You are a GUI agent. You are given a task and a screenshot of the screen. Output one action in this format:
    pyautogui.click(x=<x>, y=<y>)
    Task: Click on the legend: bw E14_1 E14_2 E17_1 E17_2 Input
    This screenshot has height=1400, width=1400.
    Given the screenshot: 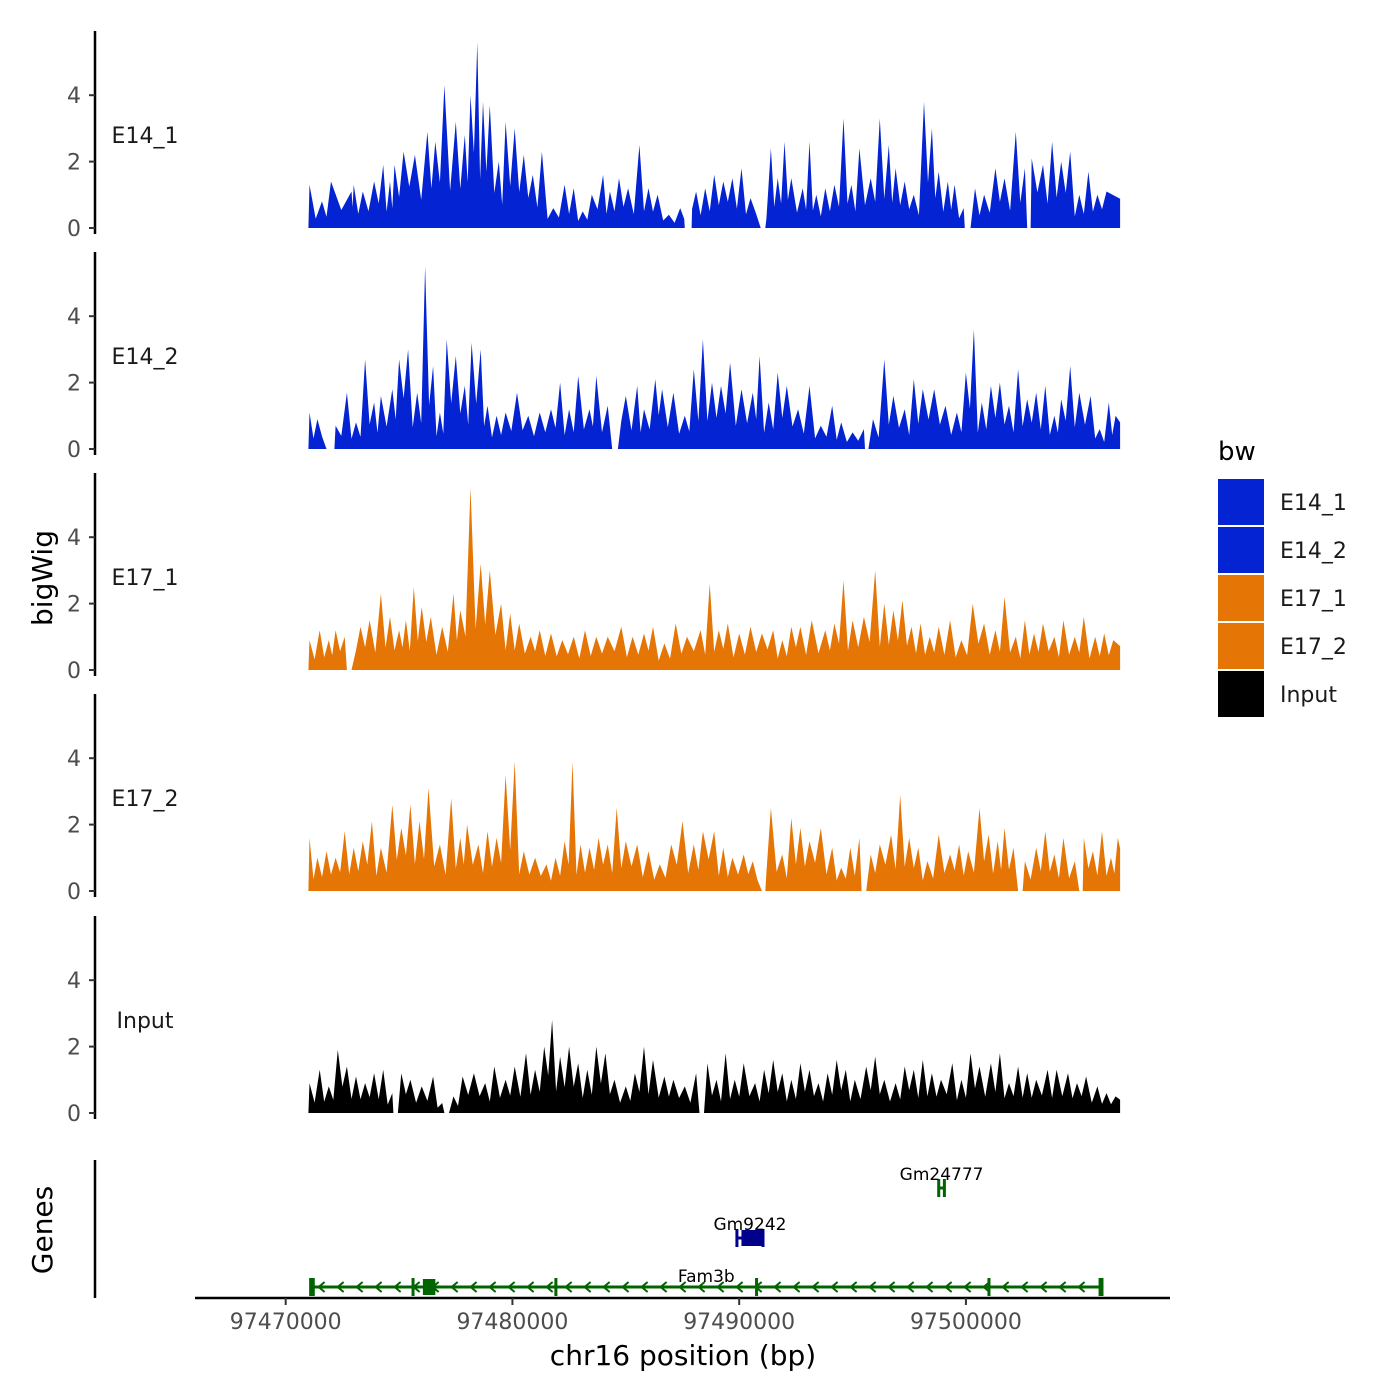 What is the action you would take?
    pyautogui.click(x=1282, y=577)
    